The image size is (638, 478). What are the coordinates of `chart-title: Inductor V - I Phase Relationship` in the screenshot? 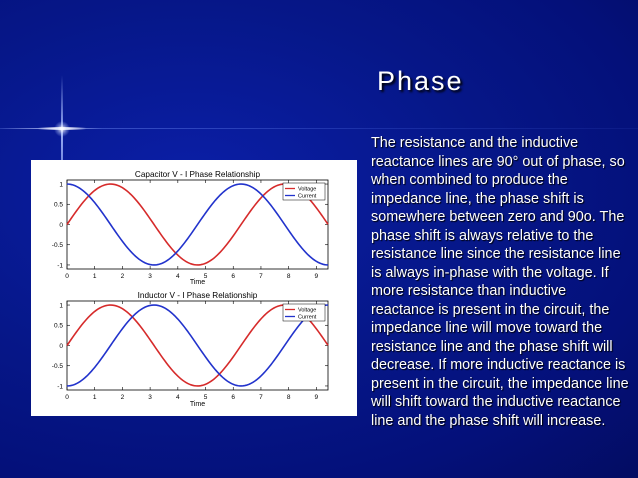 It's located at (198, 295).